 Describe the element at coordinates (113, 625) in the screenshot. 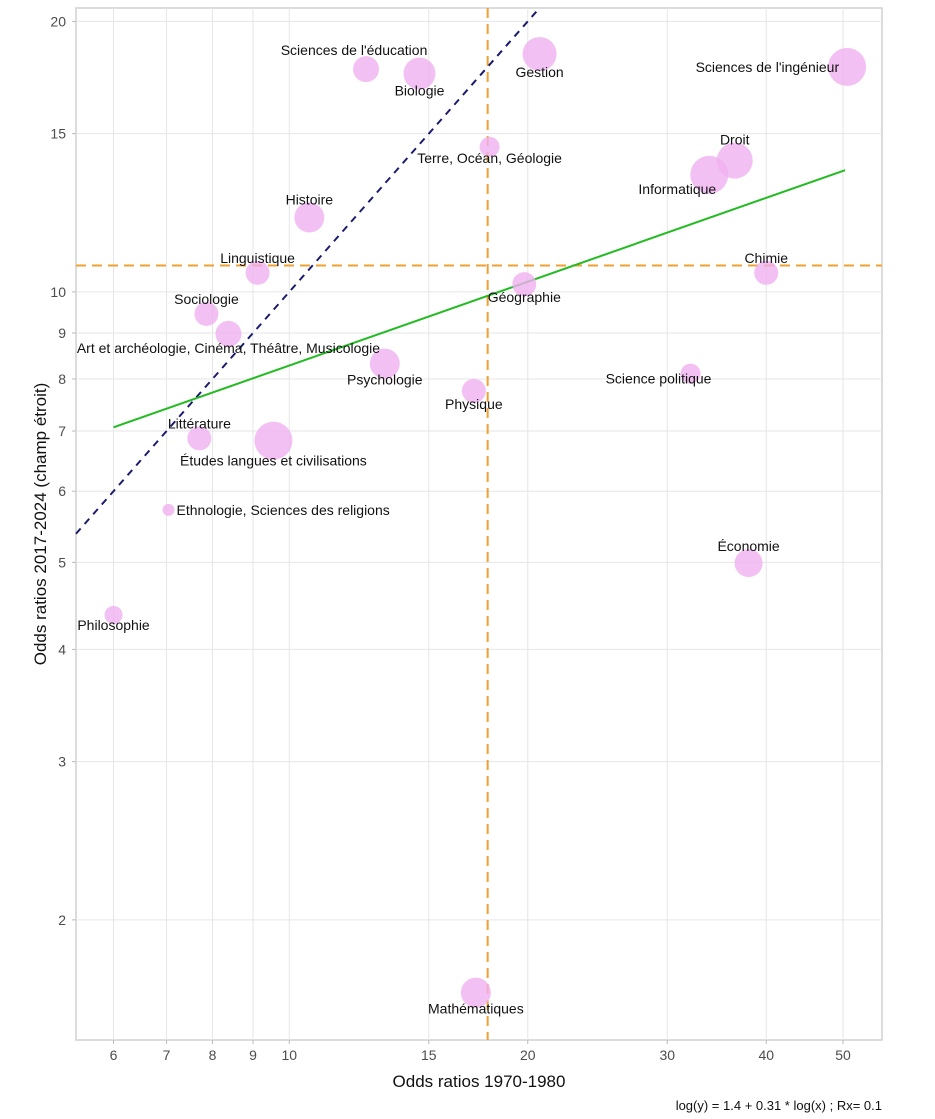

I see `point-label: Philosophie` at that location.